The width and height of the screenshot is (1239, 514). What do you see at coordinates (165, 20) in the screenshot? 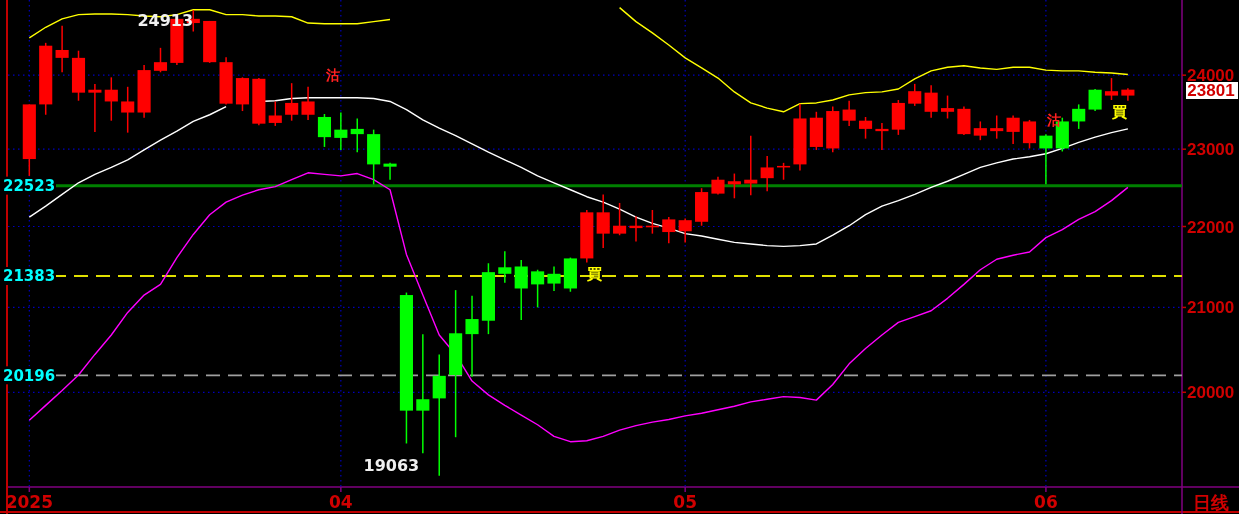
I see `annotation: 24913` at bounding box center [165, 20].